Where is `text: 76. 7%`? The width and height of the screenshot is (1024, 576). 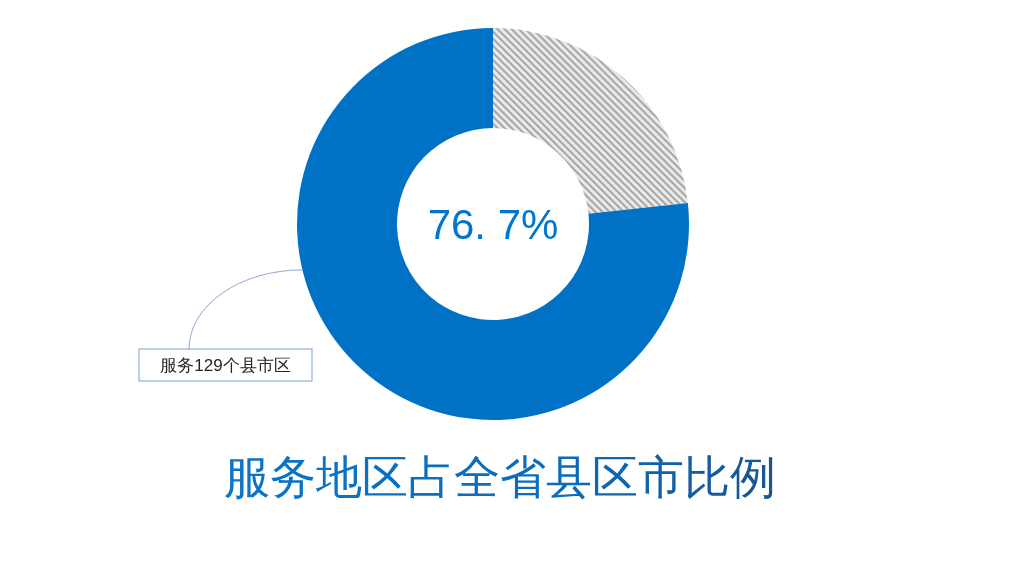 text: 76. 7% is located at coordinates (493, 224).